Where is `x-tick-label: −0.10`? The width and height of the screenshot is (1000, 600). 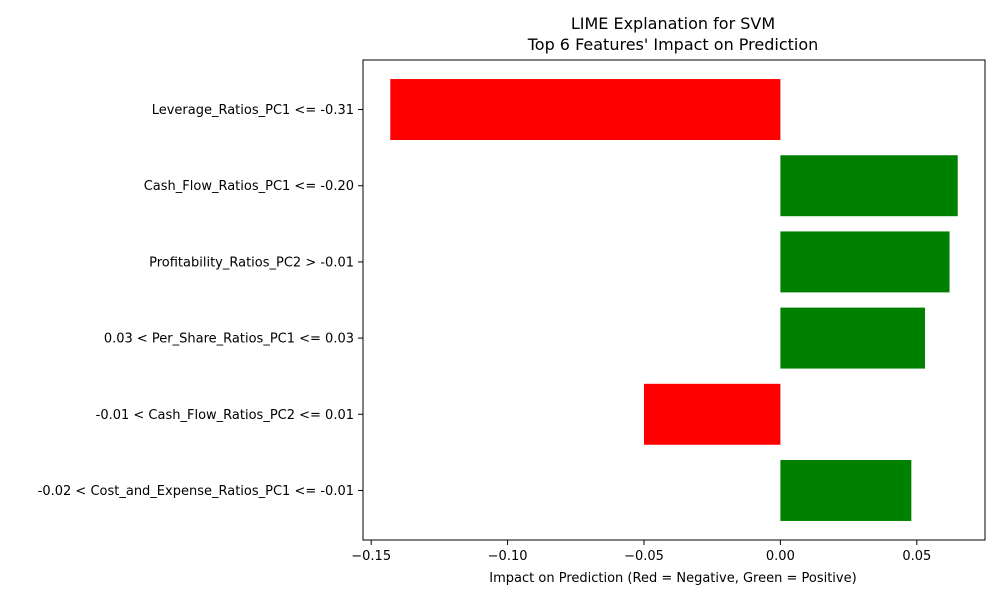 x-tick-label: −0.10 is located at coordinates (508, 556).